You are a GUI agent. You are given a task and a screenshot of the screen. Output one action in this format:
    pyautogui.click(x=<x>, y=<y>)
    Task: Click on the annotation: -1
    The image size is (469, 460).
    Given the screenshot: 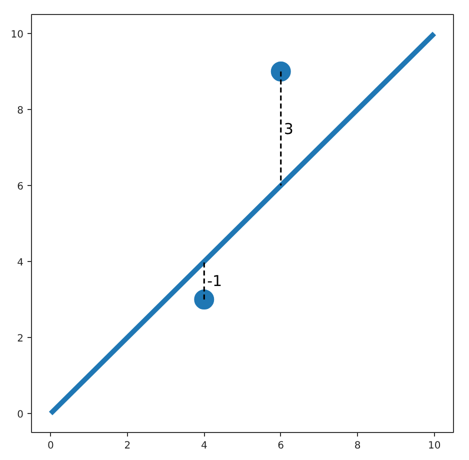 What is the action you would take?
    pyautogui.click(x=214, y=281)
    